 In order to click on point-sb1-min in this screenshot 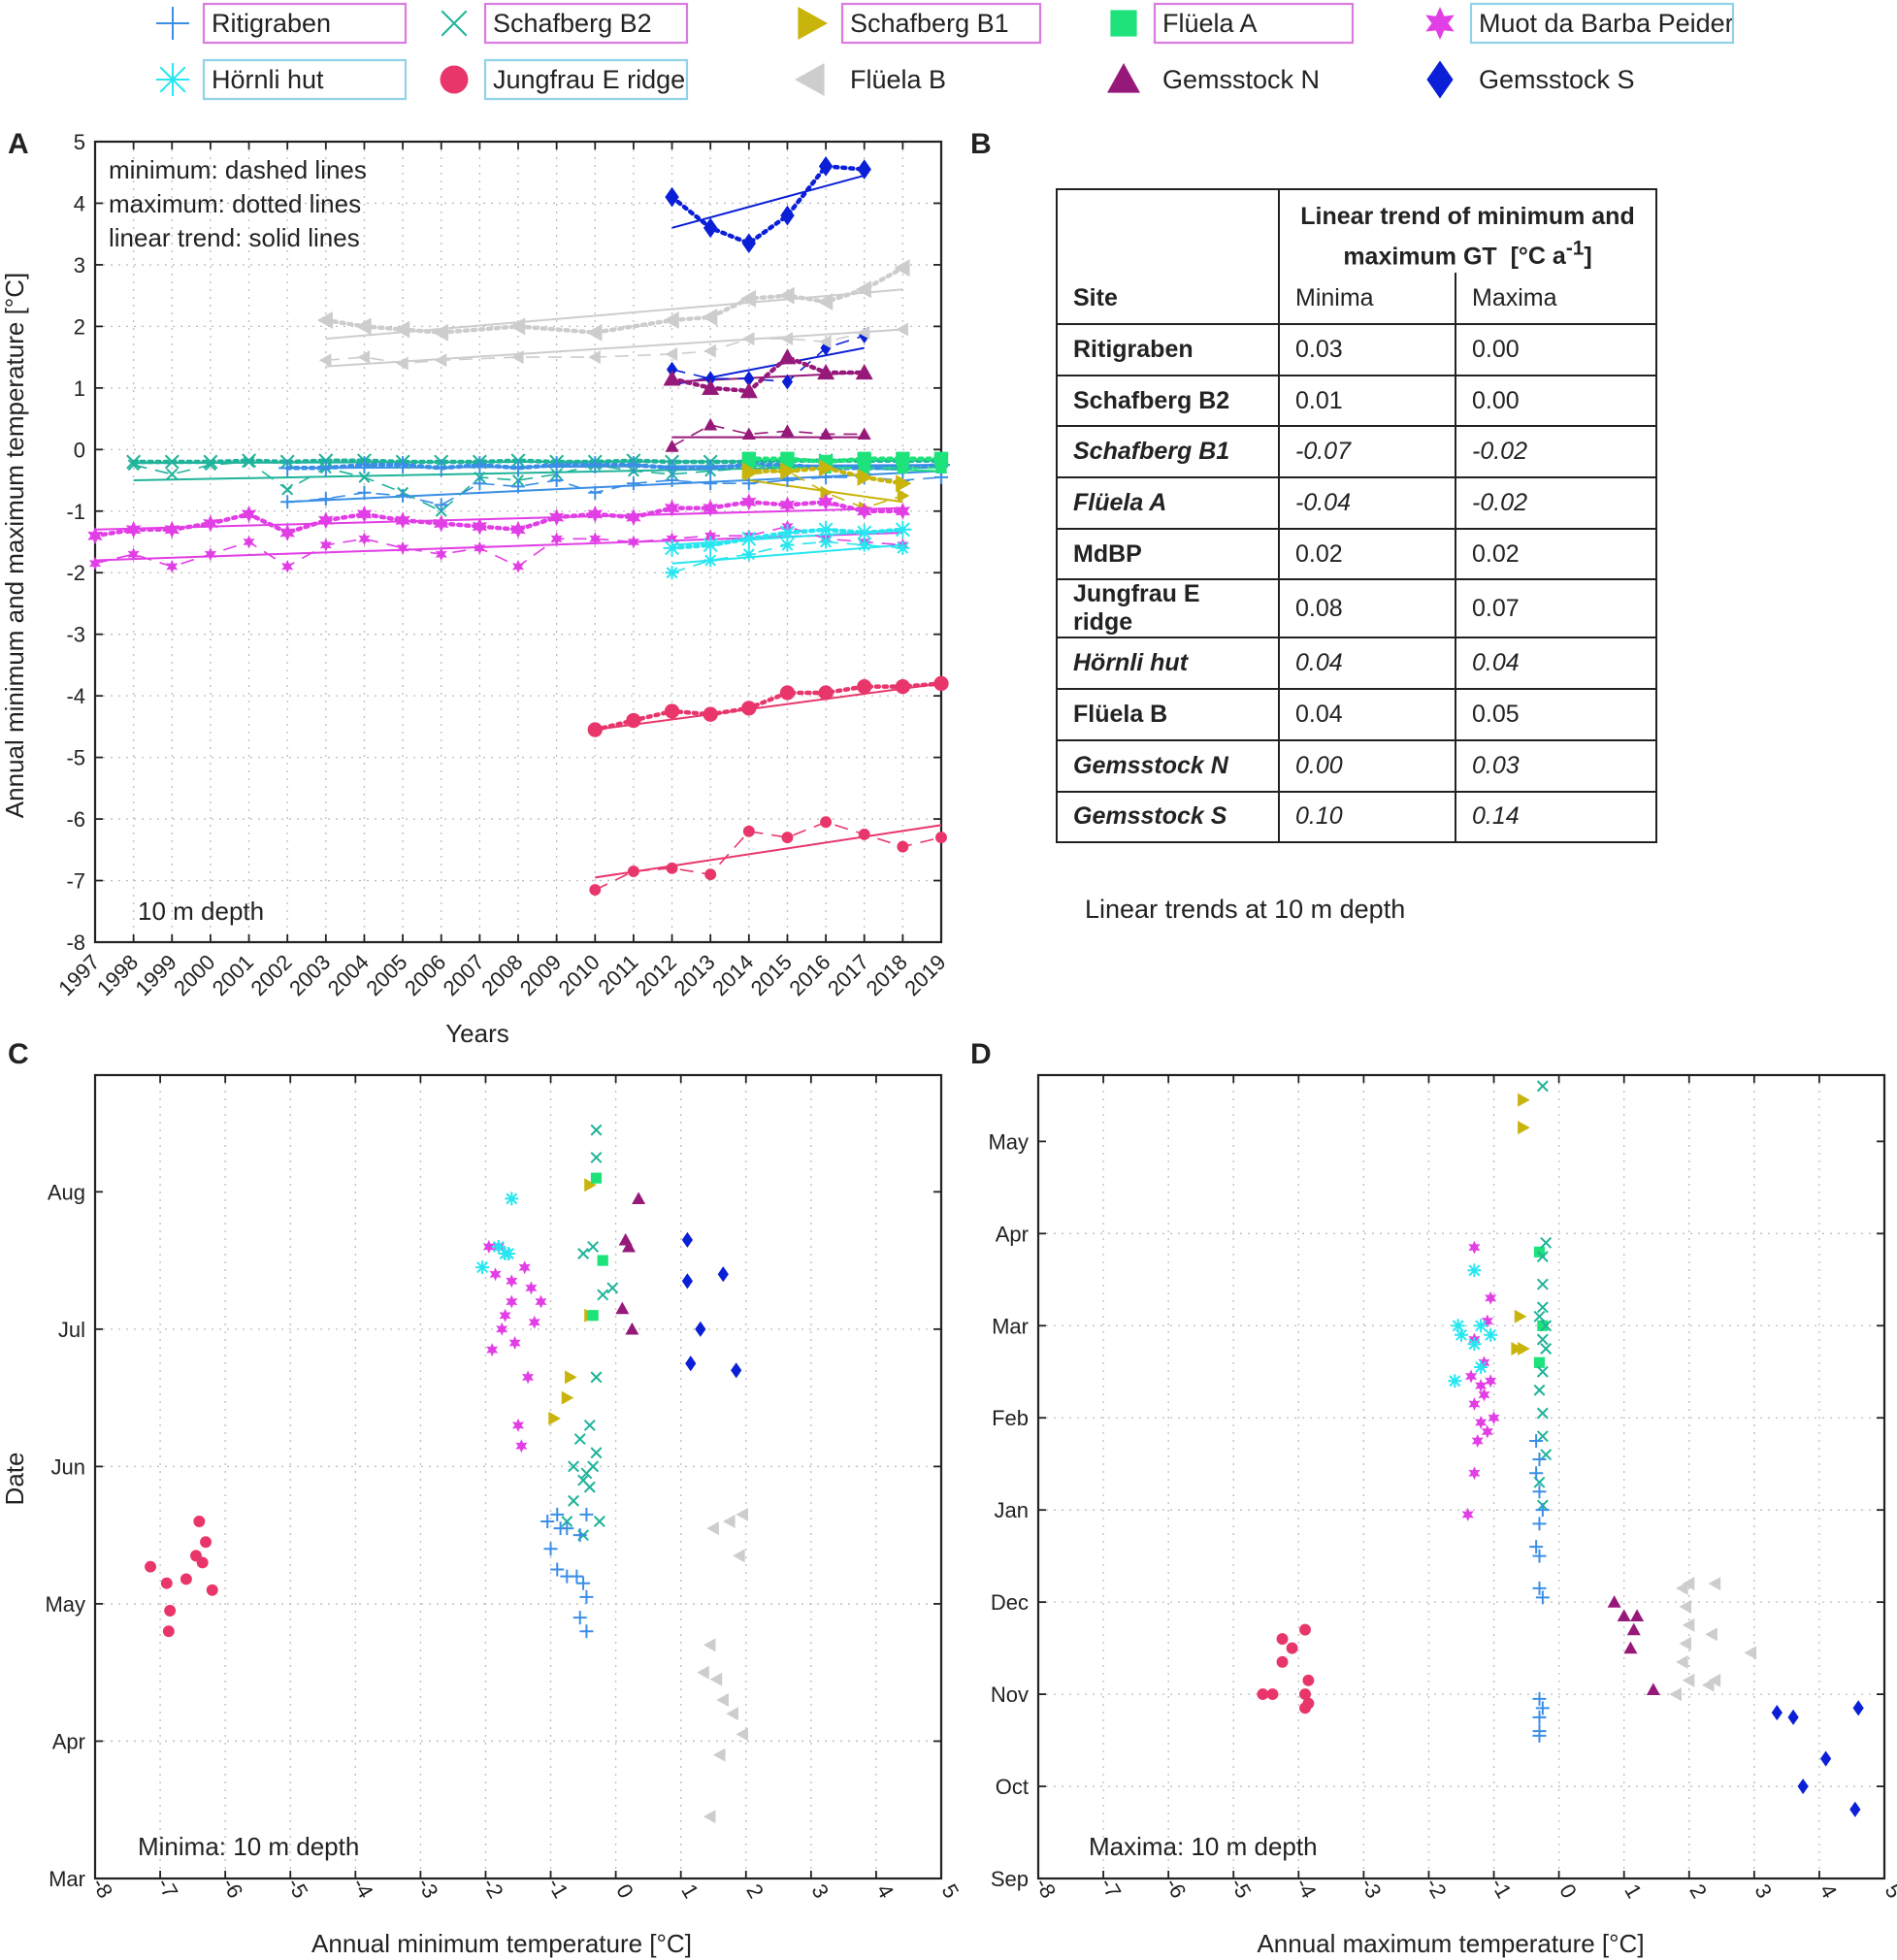, I will do `click(903, 495)`.